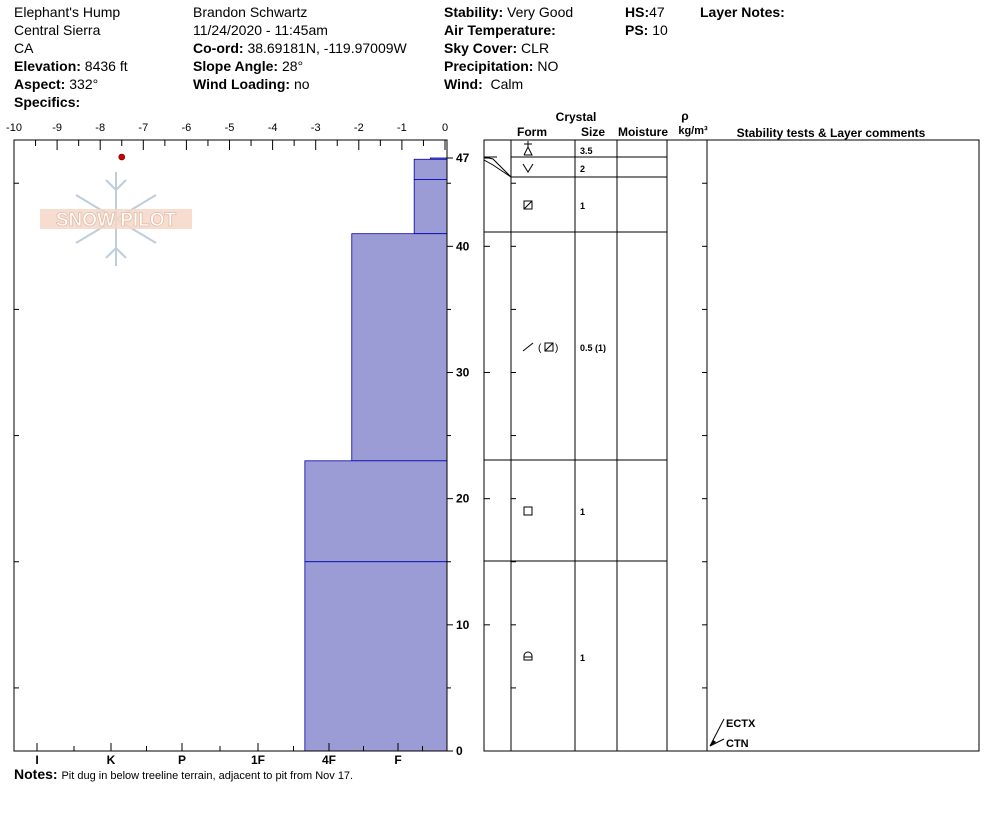 The height and width of the screenshot is (840, 994). I want to click on stability-test-label: ECTX, so click(741, 724).